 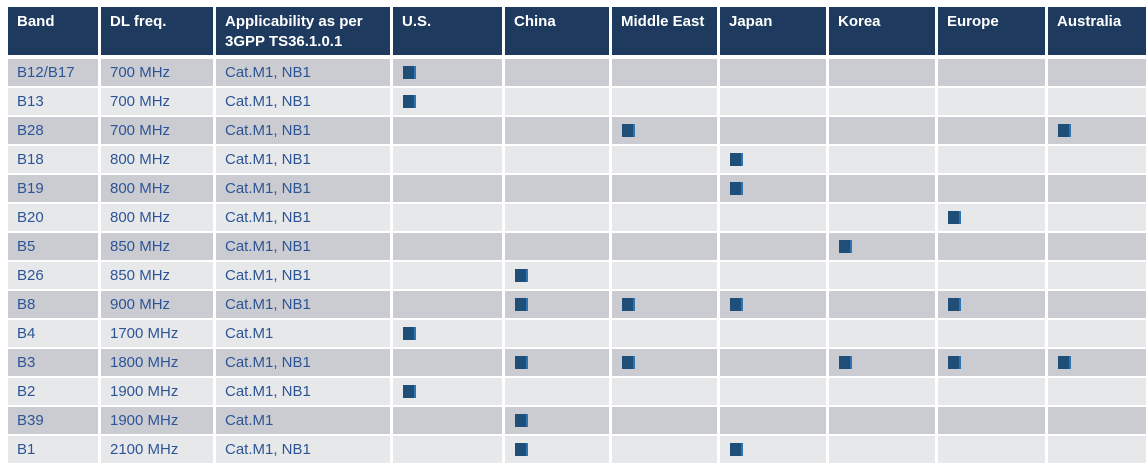 I want to click on applicability-cell: Cat.M1, so click(x=303, y=333).